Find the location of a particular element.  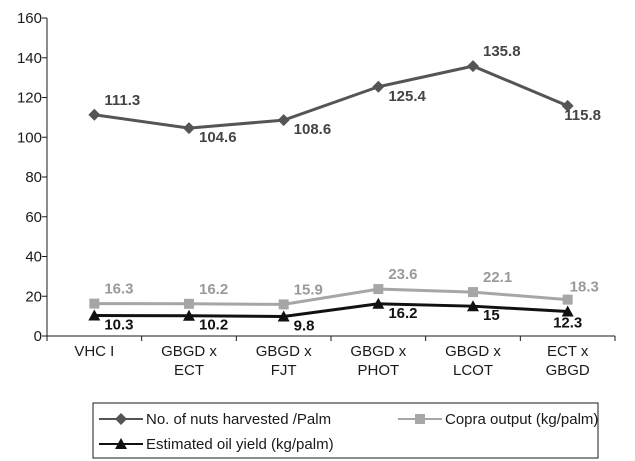

x-category-label-line: ECT x is located at coordinates (568, 351).